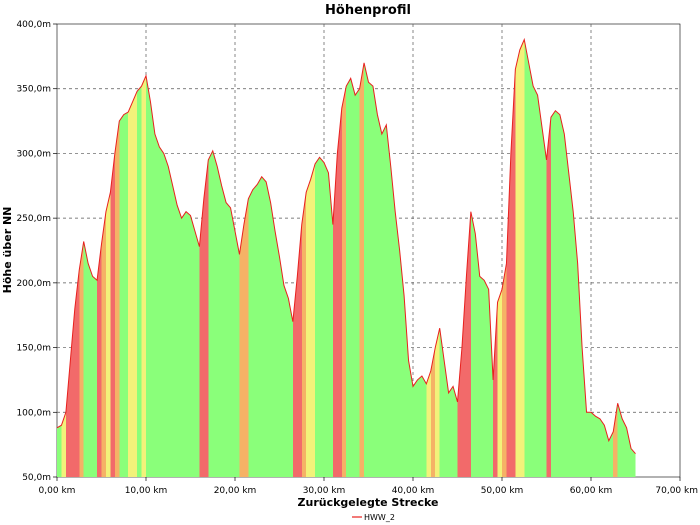 The height and width of the screenshot is (525, 700). I want to click on x-tick-label: 70,00 km, so click(676, 491).